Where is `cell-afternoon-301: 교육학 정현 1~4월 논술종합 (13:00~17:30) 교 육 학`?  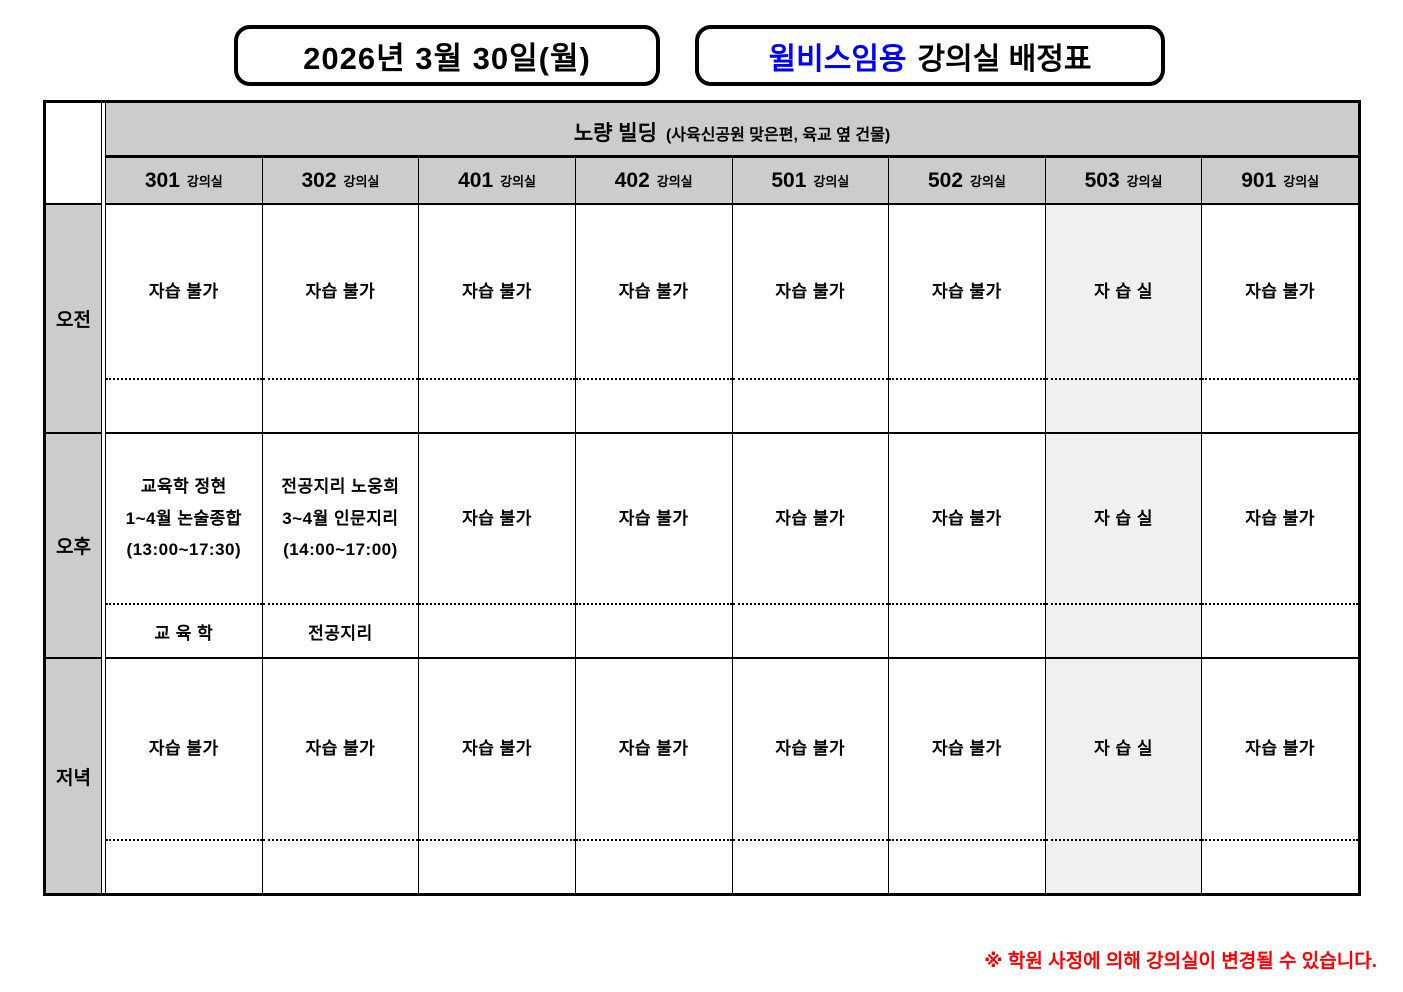
cell-afternoon-301: 교육학 정현 1~4월 논술종합 (13:00~17:30) 교 육 학 is located at coordinates (184, 545).